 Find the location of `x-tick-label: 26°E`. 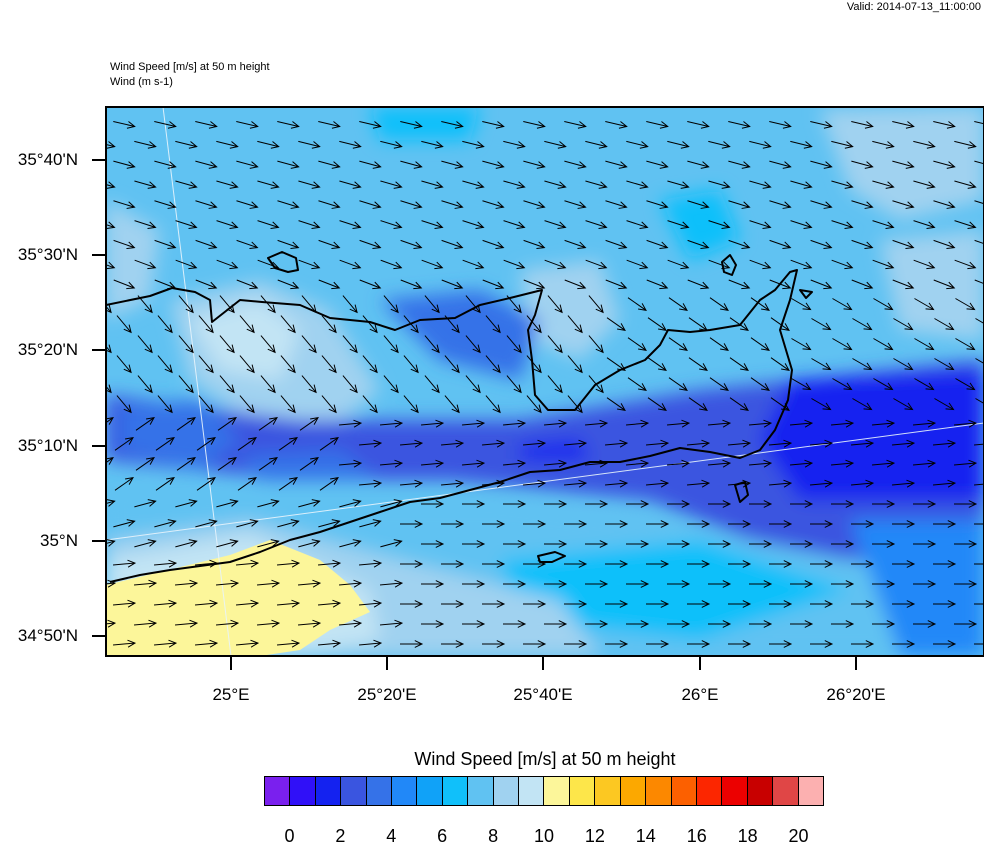

x-tick-label: 26°E is located at coordinates (700, 694).